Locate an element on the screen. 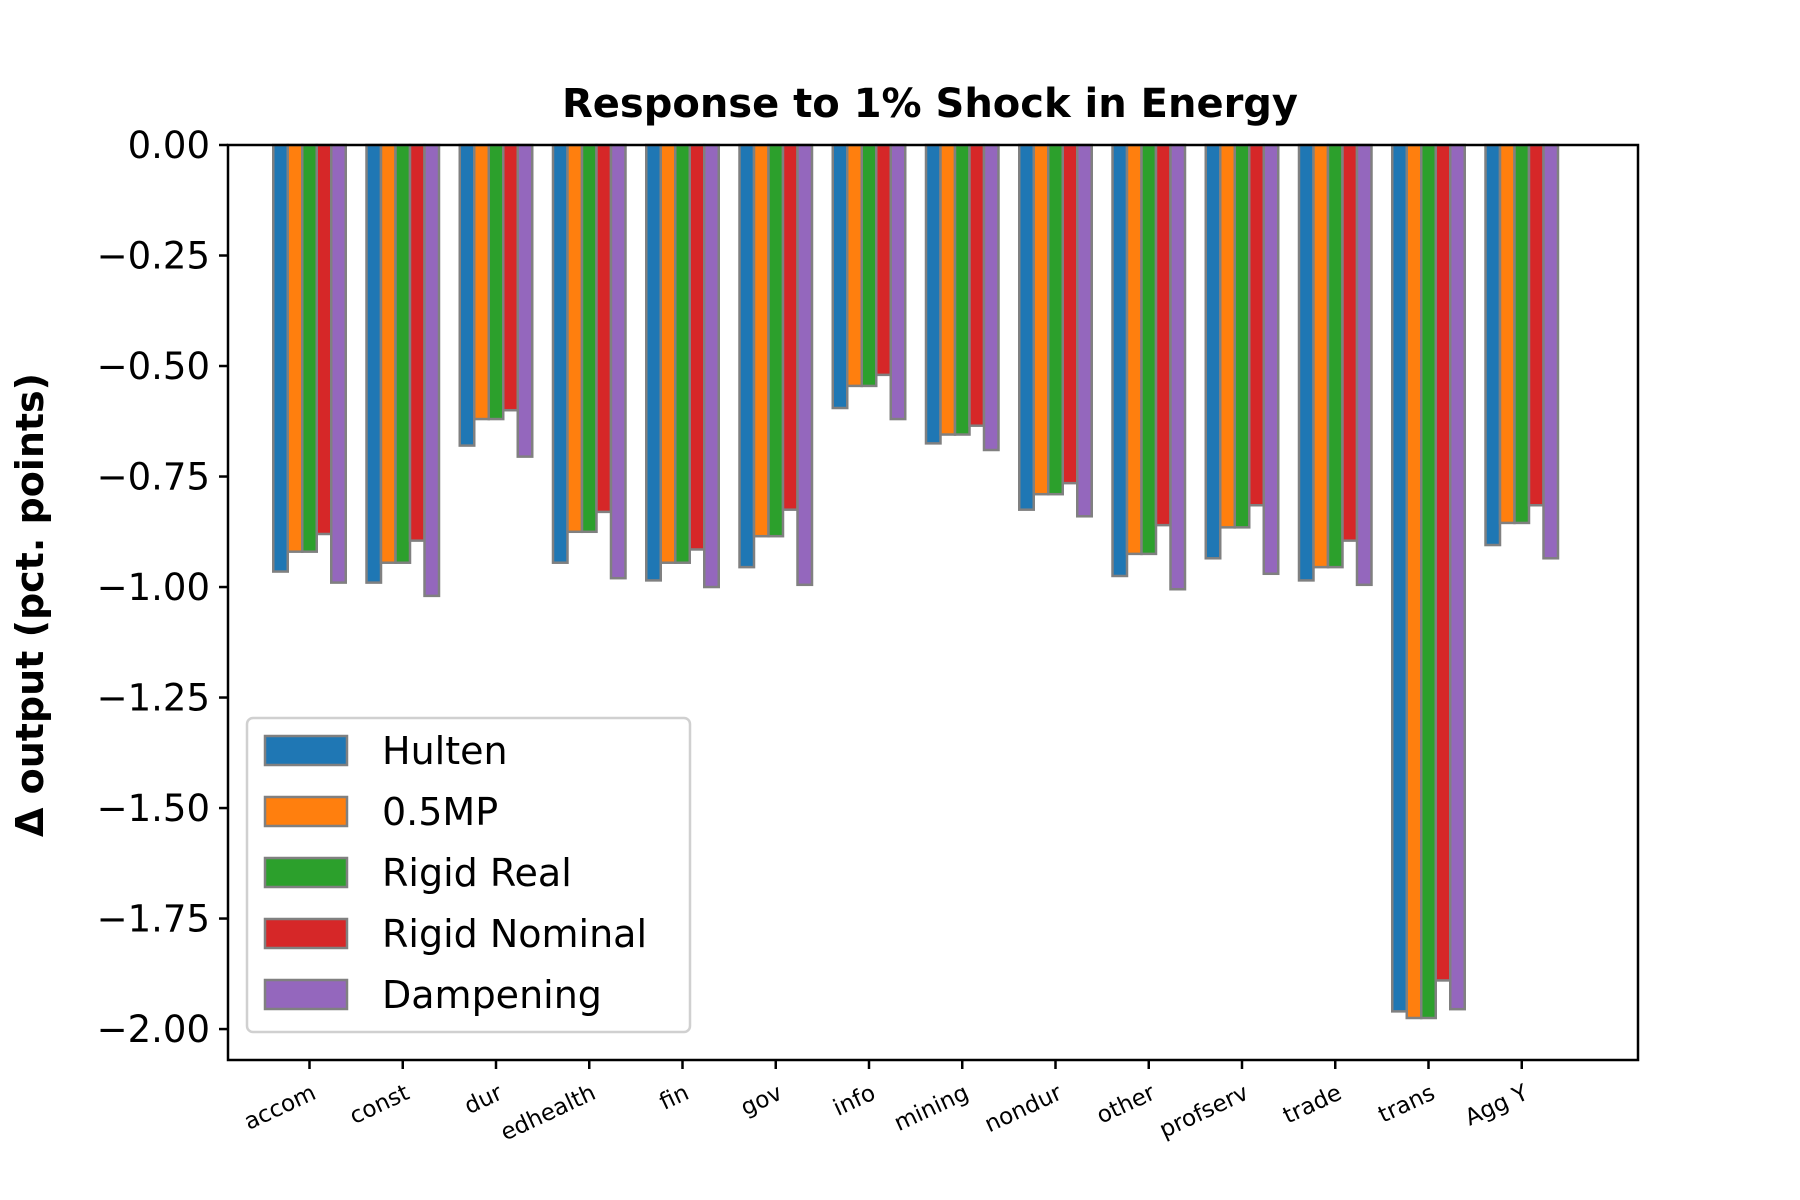 This screenshot has height=1200, width=1800. bar-fin-rigid-nominal is located at coordinates (697, 347).